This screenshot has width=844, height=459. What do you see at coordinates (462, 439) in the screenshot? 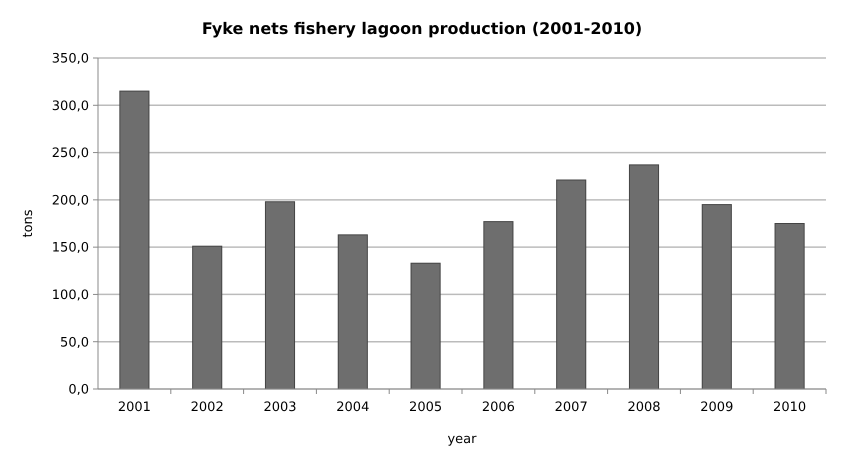
I see `x-axis-title: year` at bounding box center [462, 439].